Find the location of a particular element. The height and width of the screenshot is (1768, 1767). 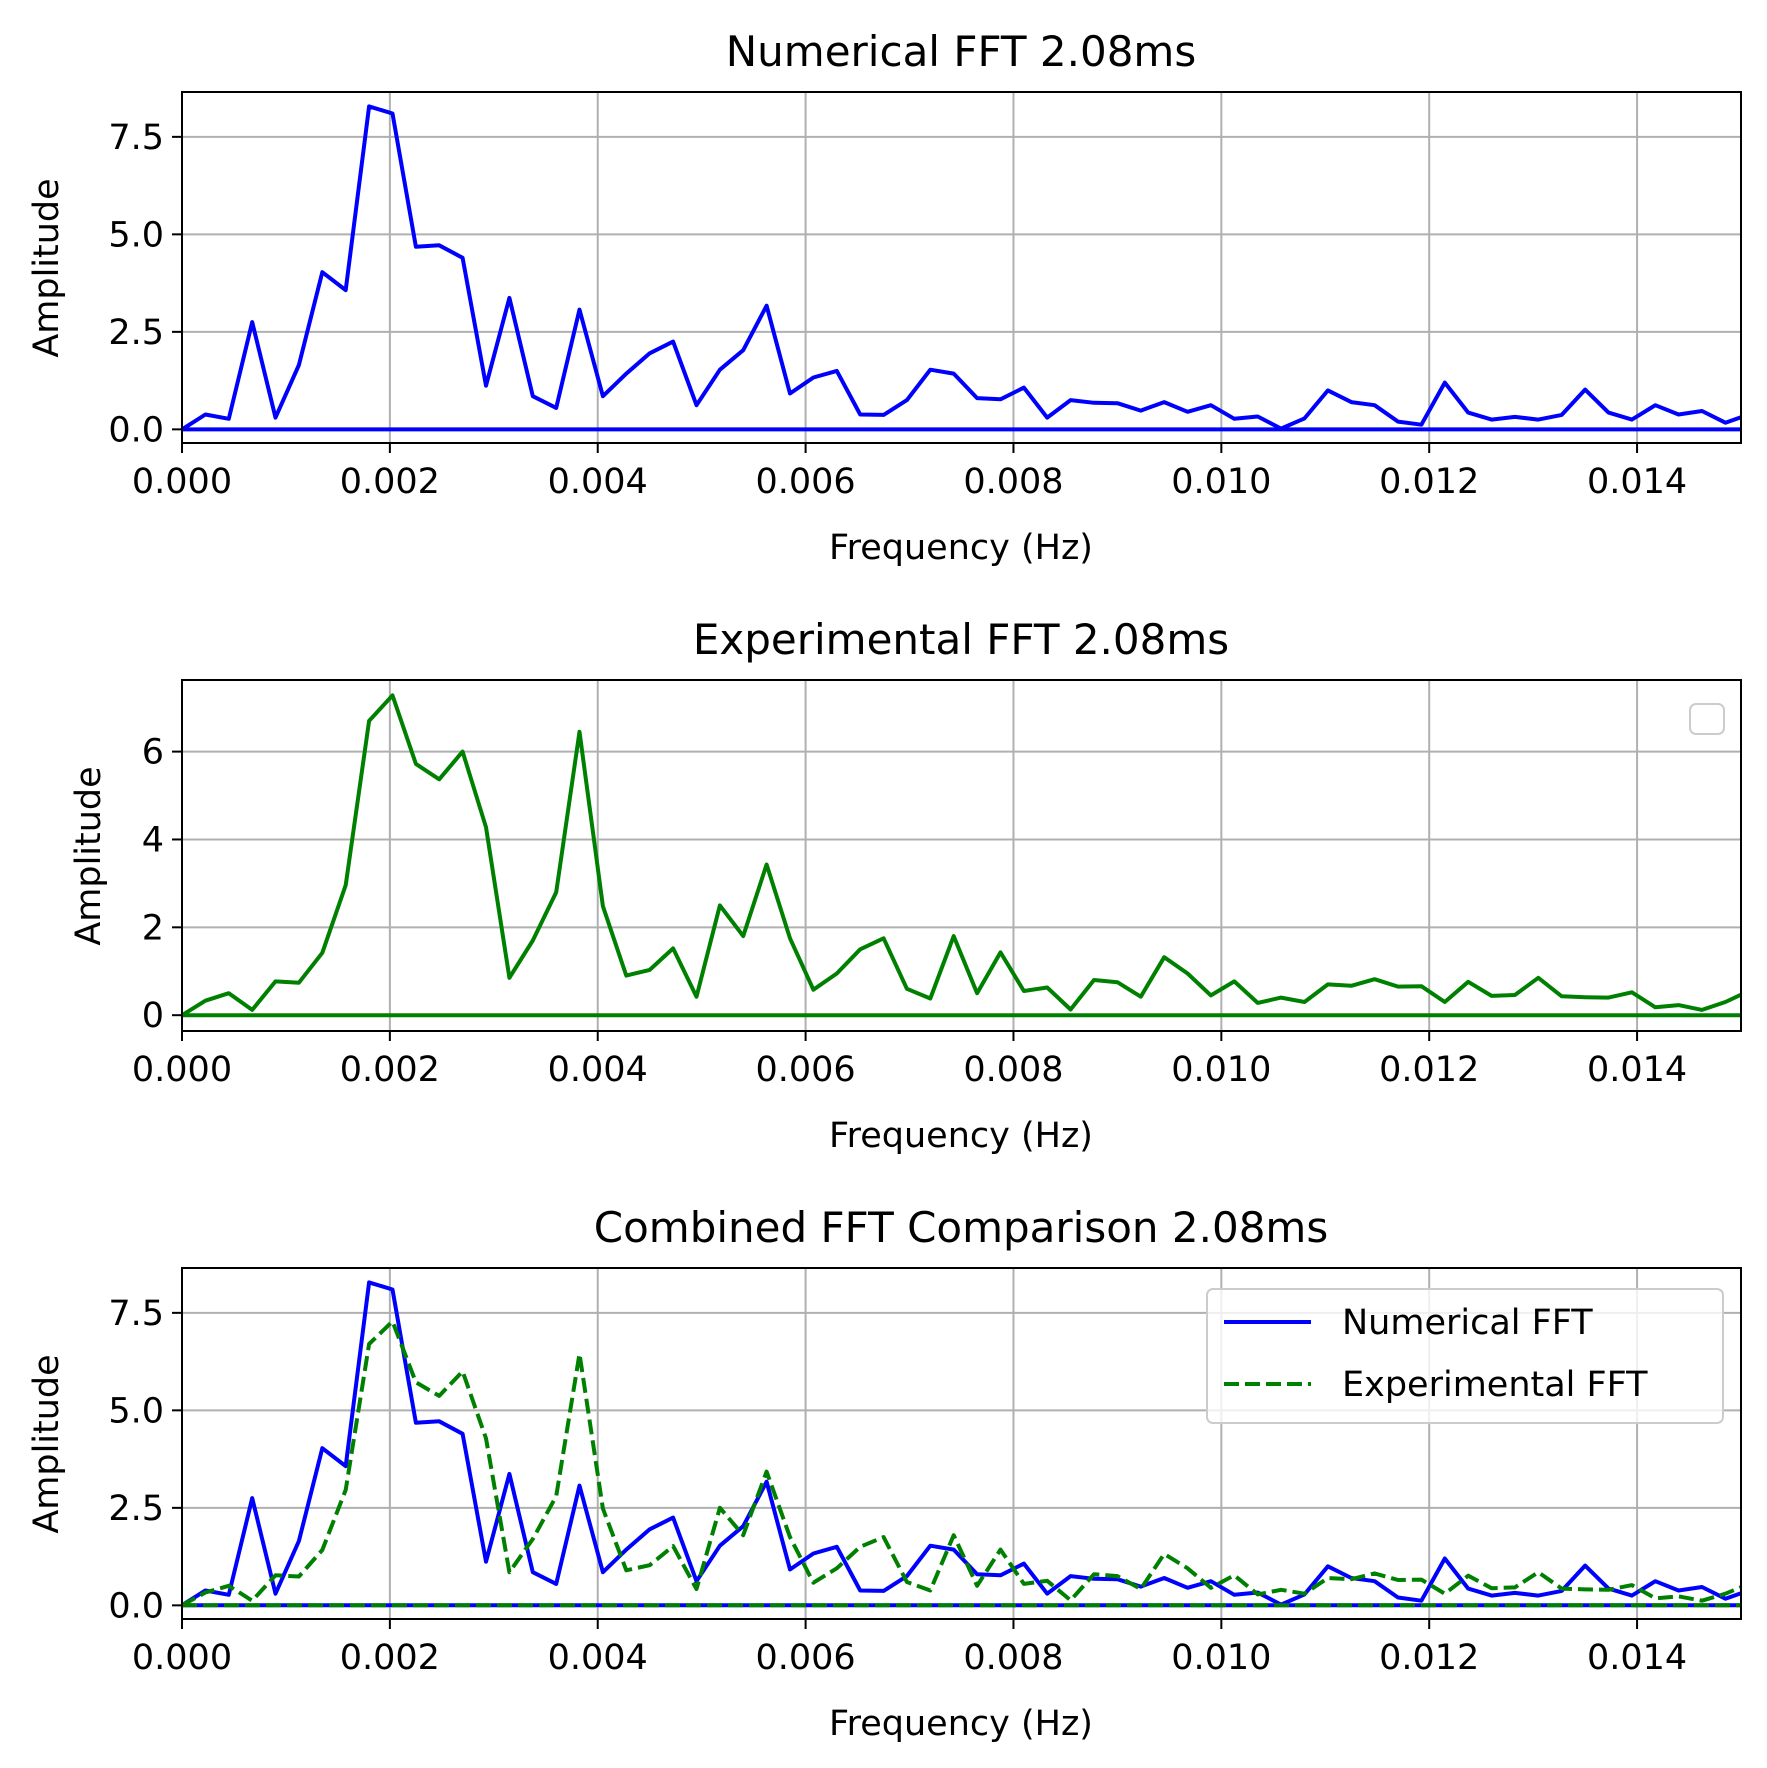

chart-title: Numerical FFT 2.08ms is located at coordinates (961, 51).